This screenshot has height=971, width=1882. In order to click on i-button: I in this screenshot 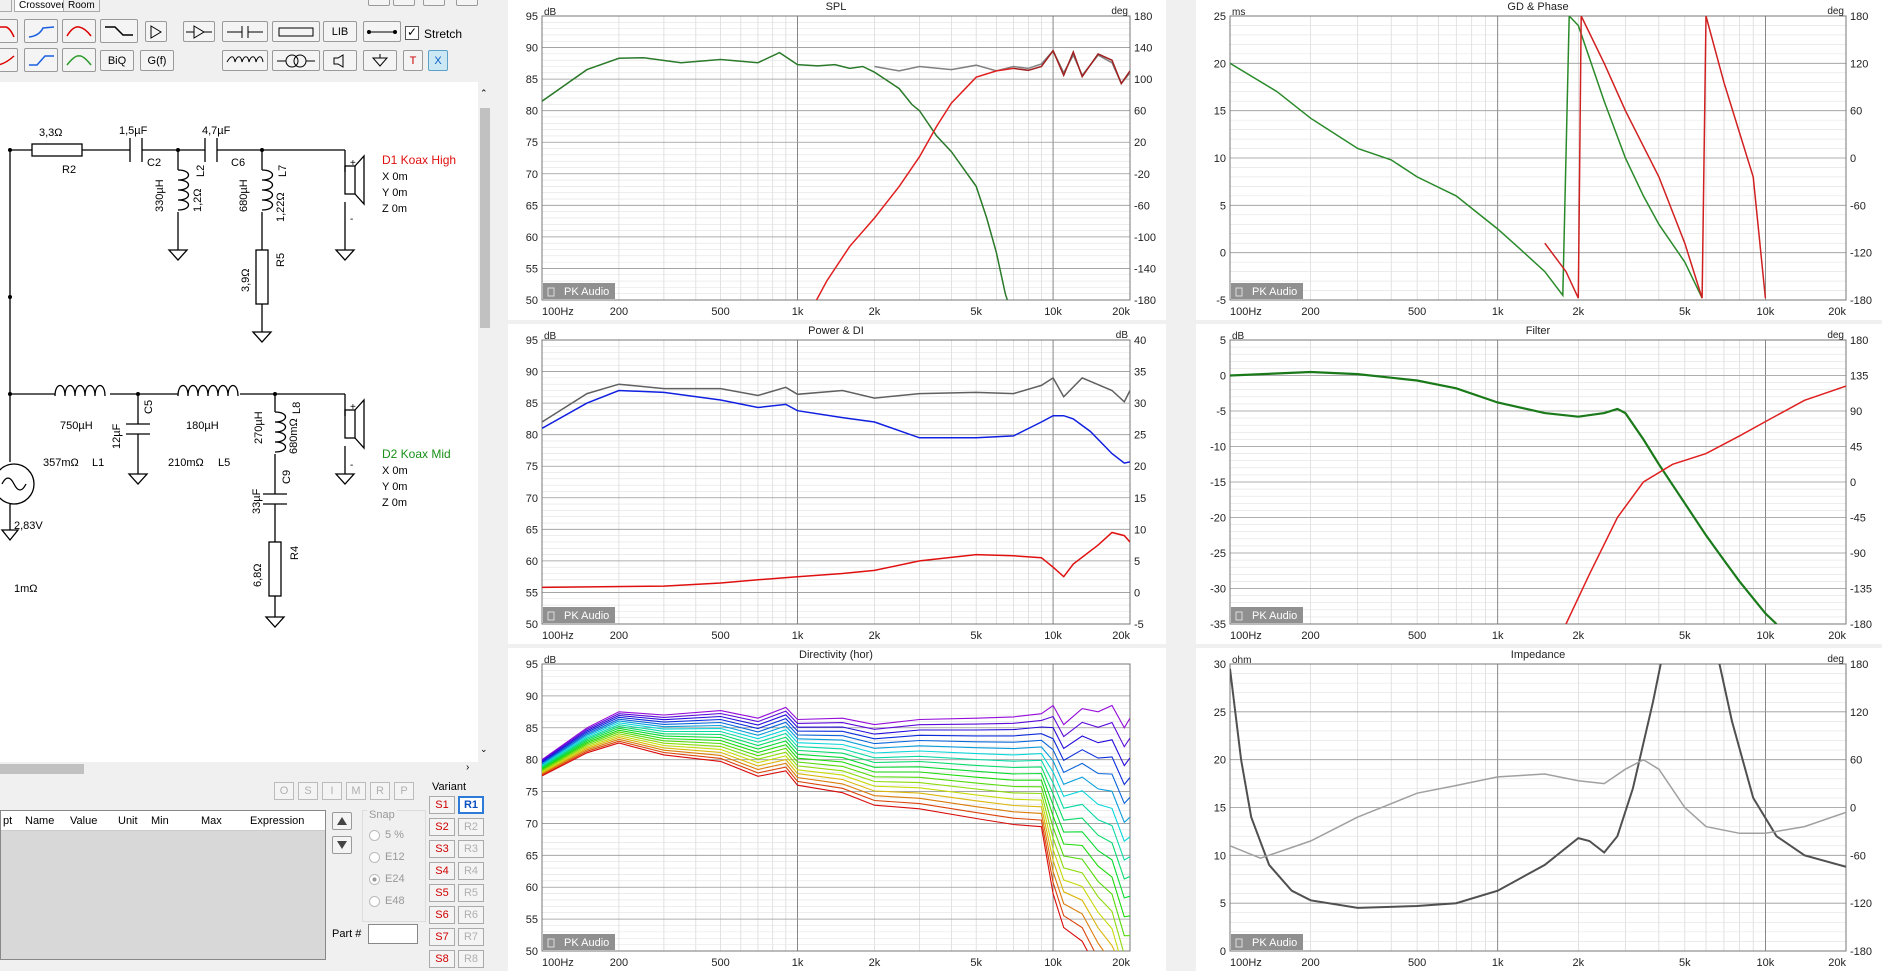, I will do `click(332, 791)`.